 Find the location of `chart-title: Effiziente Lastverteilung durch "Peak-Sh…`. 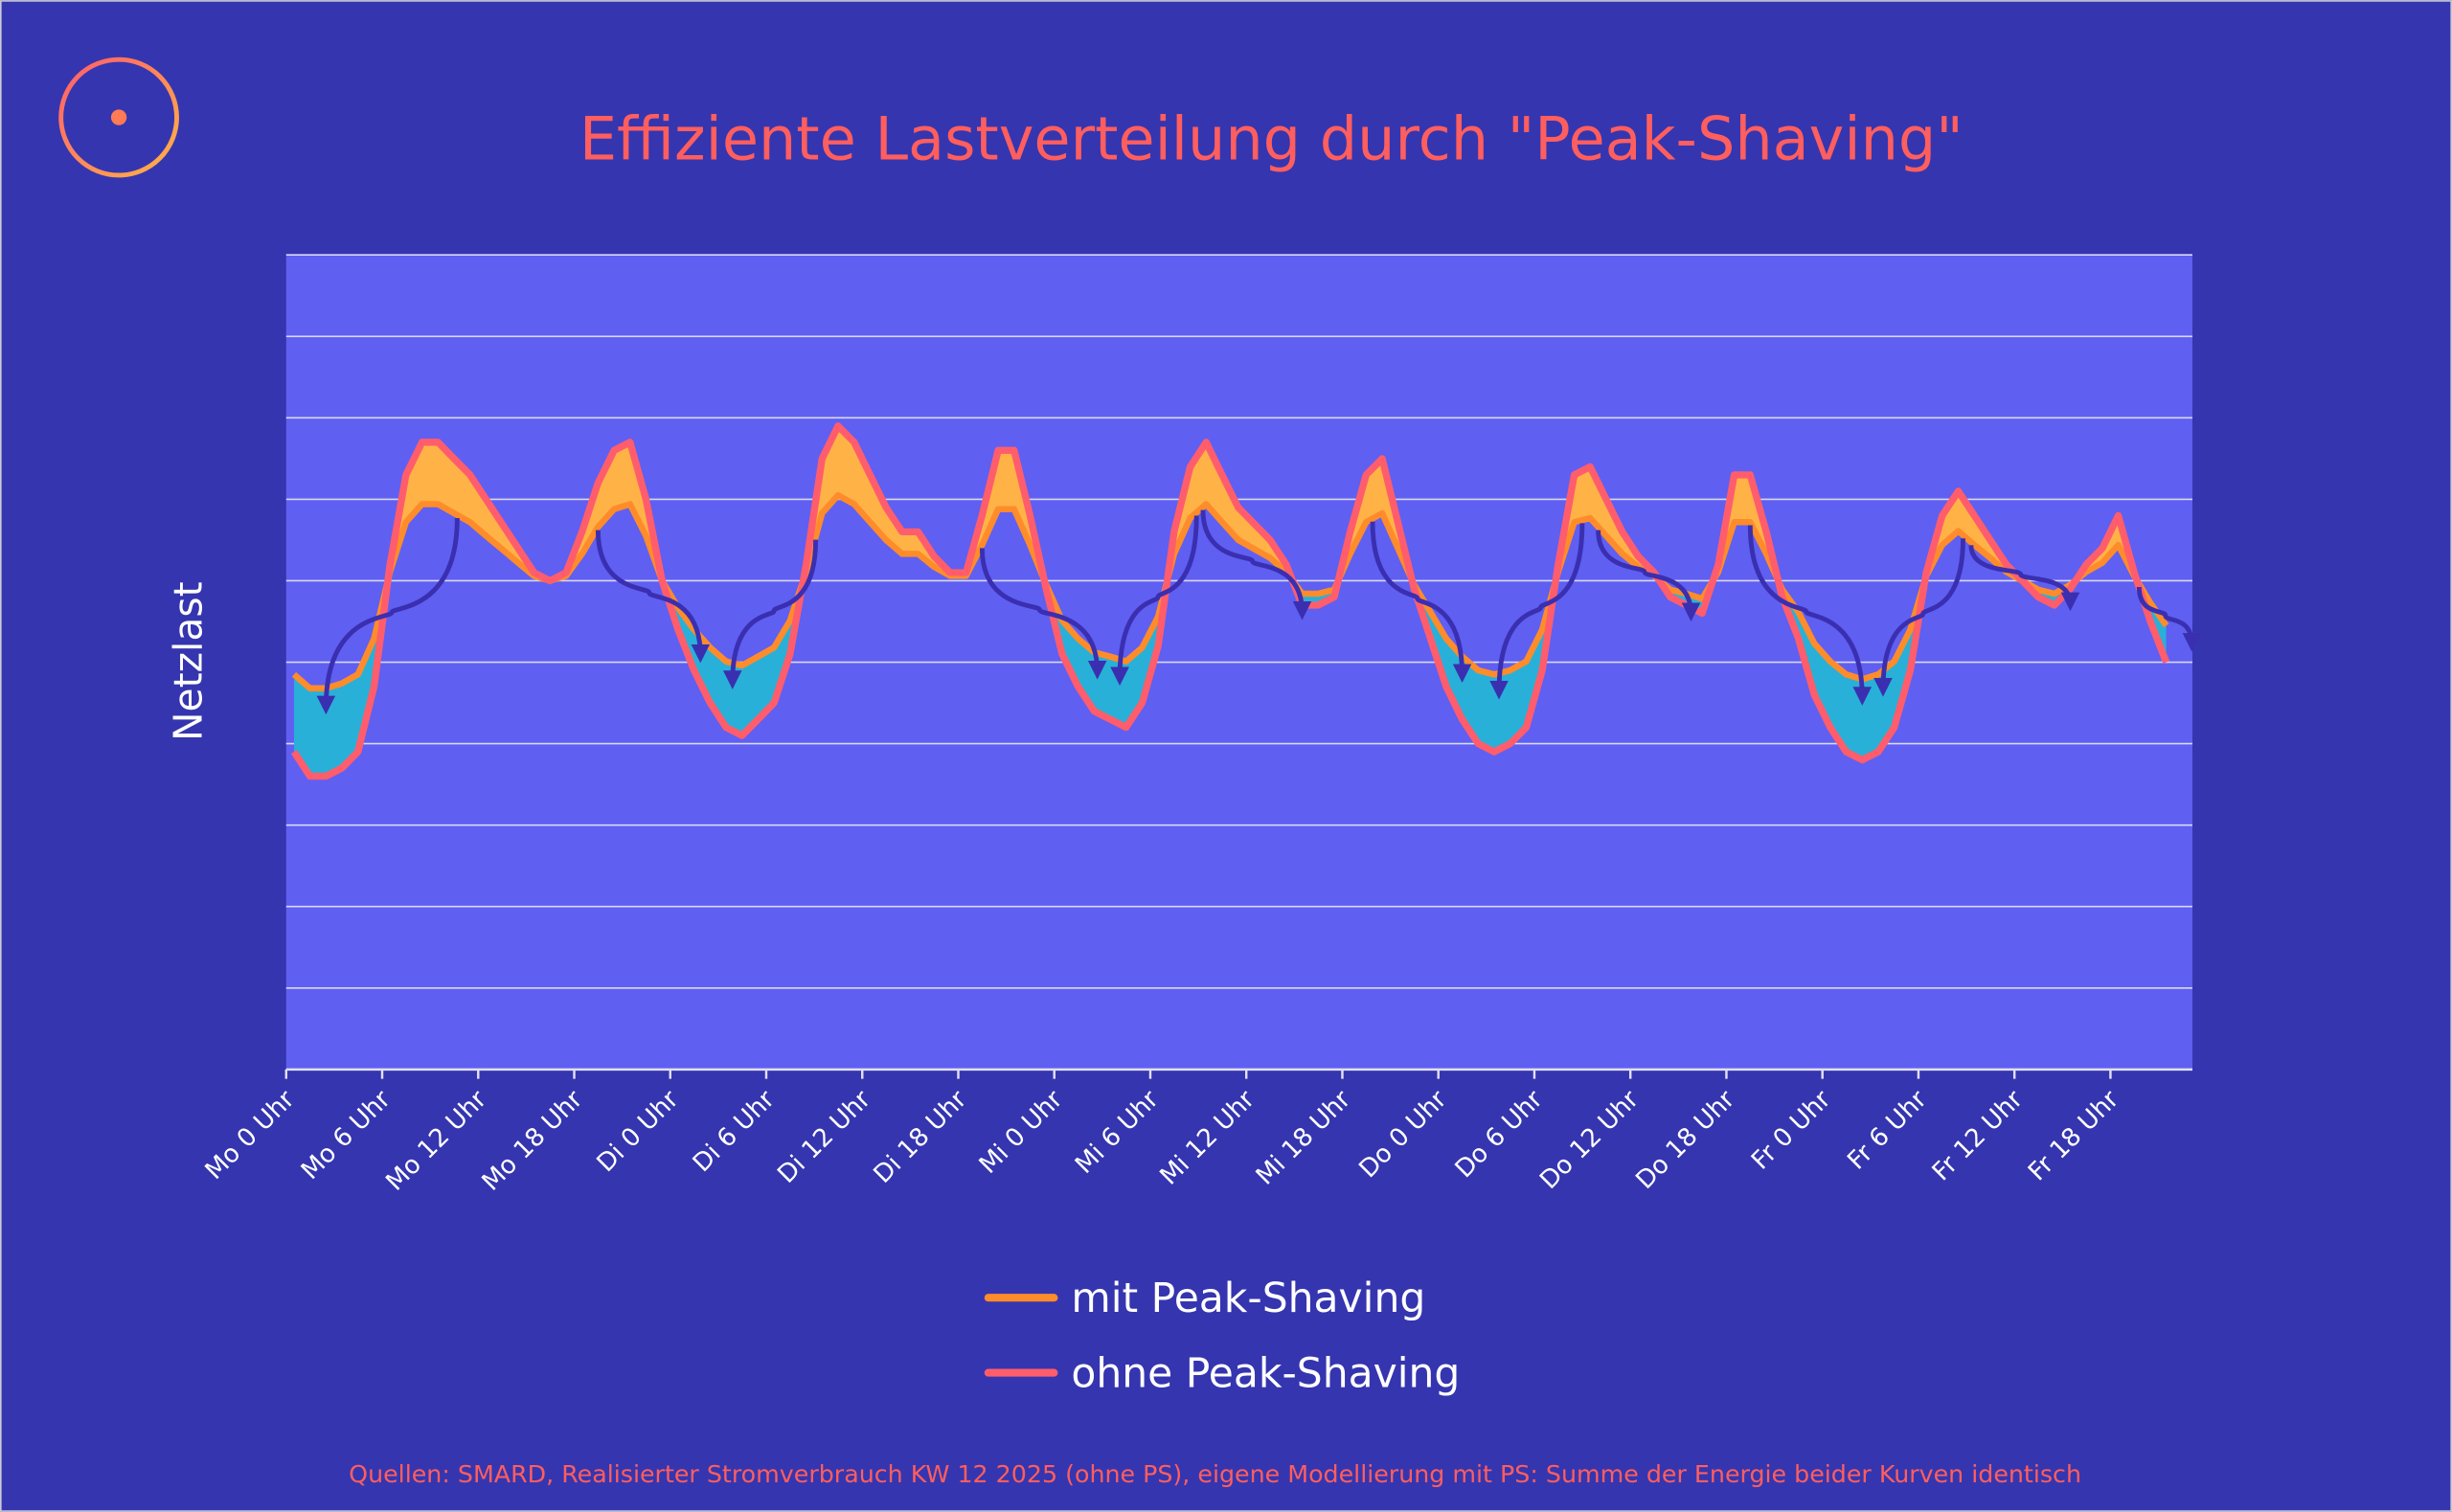

chart-title: Effiziente Lastverteilung durch "Peak-Sh… is located at coordinates (1271, 139).